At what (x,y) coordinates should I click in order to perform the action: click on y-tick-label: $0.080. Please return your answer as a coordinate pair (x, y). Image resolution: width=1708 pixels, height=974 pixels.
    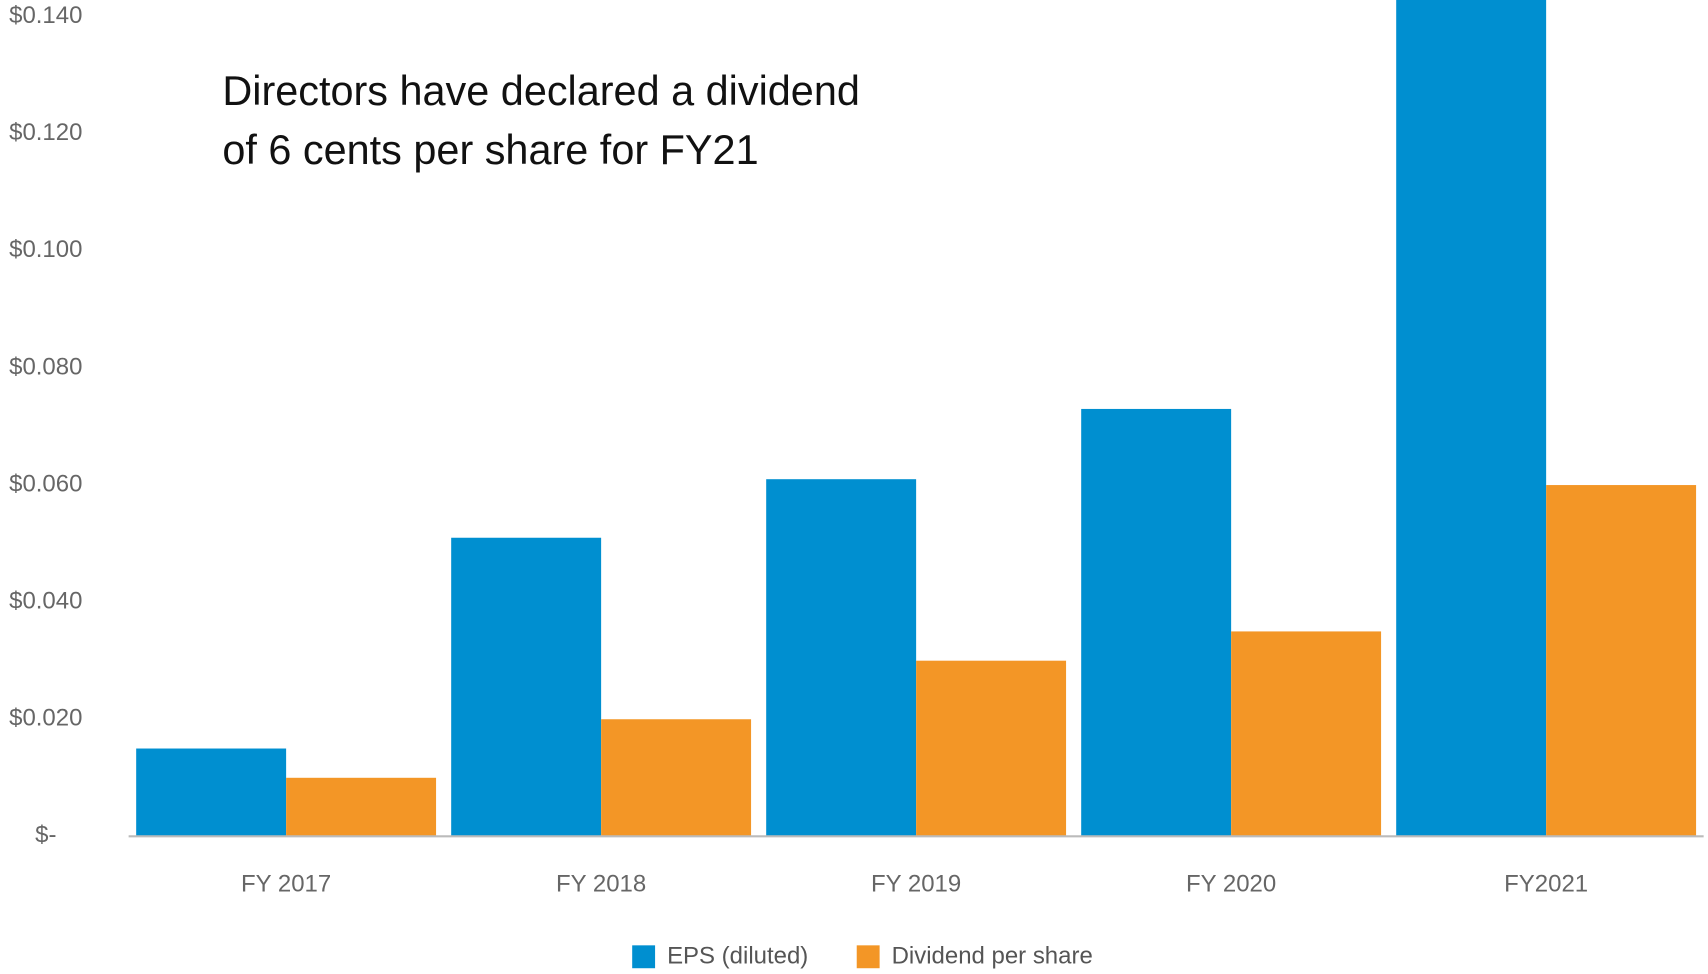
    Looking at the image, I should click on (45, 366).